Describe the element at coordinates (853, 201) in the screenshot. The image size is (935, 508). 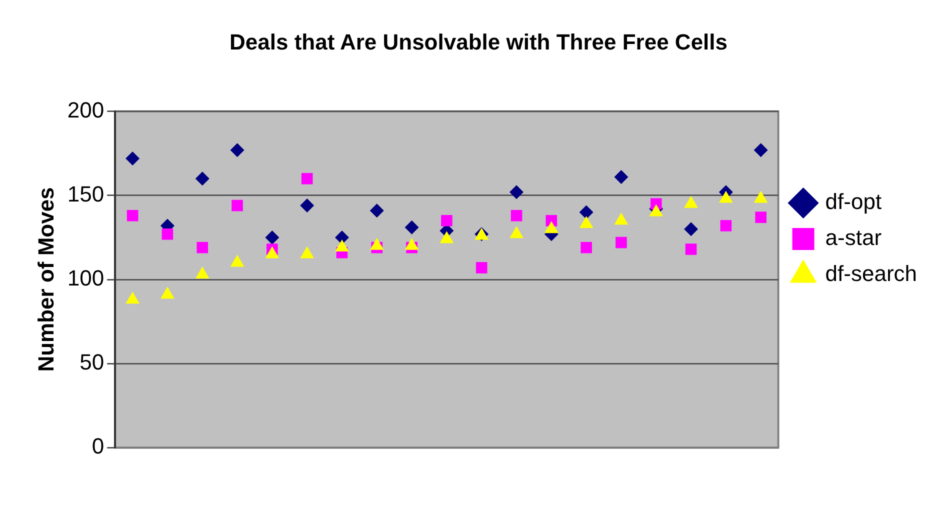
I see `legend-label: df-opt` at that location.